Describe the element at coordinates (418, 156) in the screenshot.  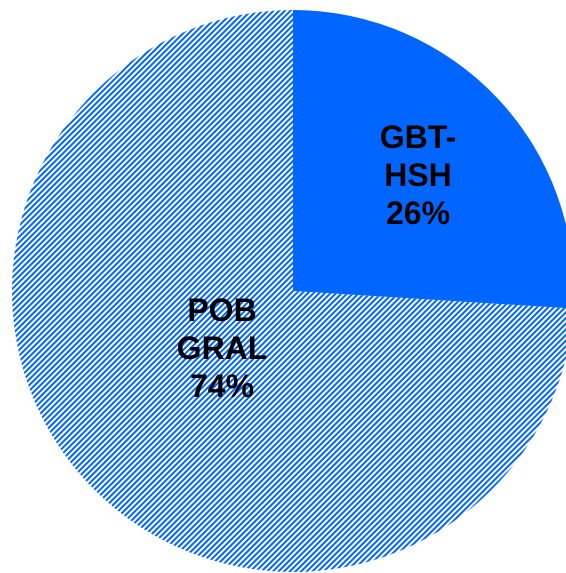
I see `category-label: GBT-HSH` at that location.